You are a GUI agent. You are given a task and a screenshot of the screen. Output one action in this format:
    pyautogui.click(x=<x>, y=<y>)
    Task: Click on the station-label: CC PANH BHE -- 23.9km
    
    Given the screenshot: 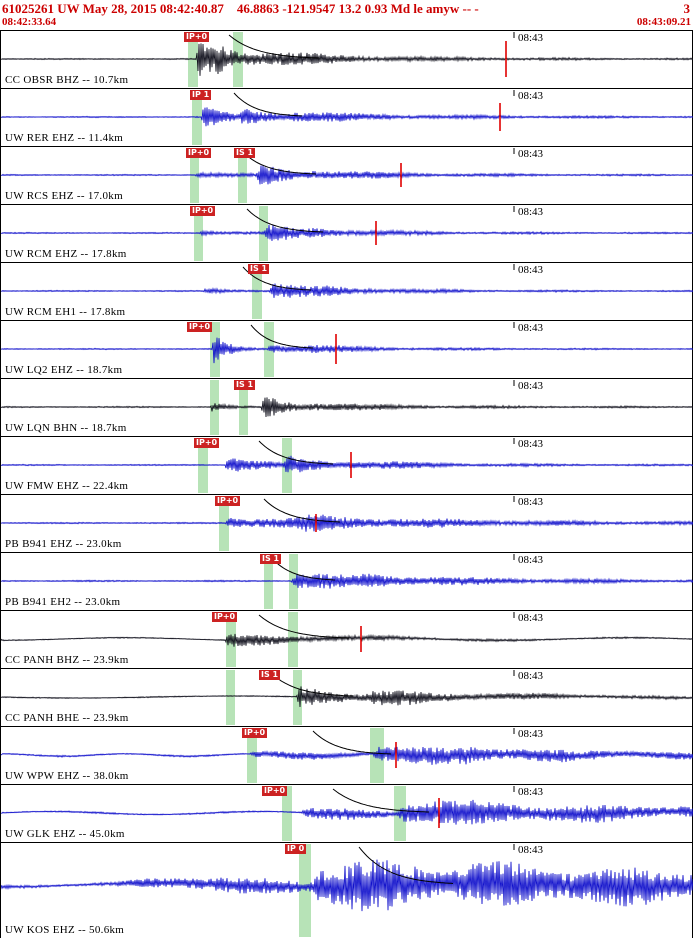 What is the action you would take?
    pyautogui.click(x=67, y=718)
    